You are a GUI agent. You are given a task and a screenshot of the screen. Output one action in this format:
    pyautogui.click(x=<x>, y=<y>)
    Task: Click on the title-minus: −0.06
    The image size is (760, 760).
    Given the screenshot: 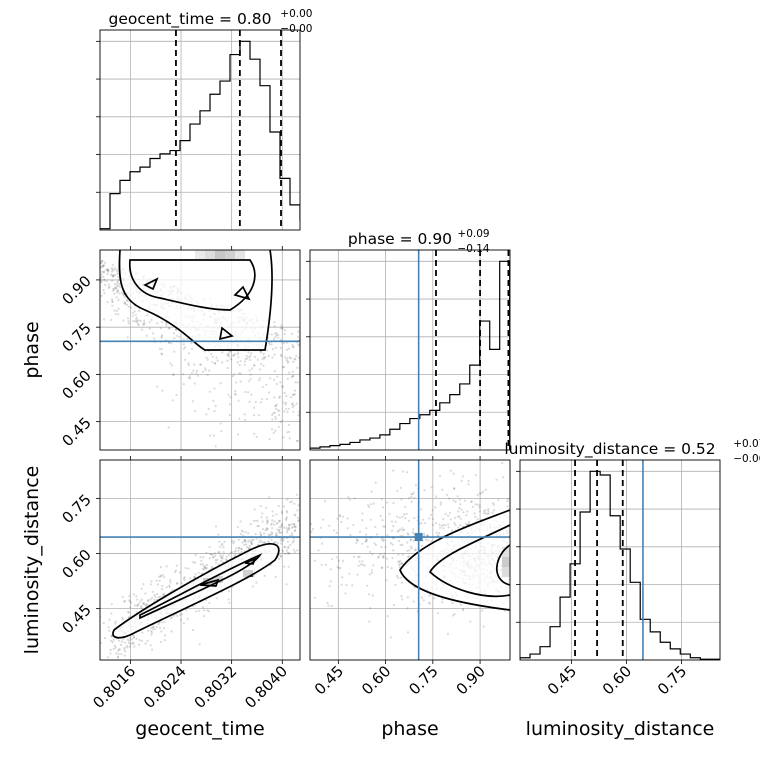 What is the action you would take?
    pyautogui.click(x=746, y=459)
    